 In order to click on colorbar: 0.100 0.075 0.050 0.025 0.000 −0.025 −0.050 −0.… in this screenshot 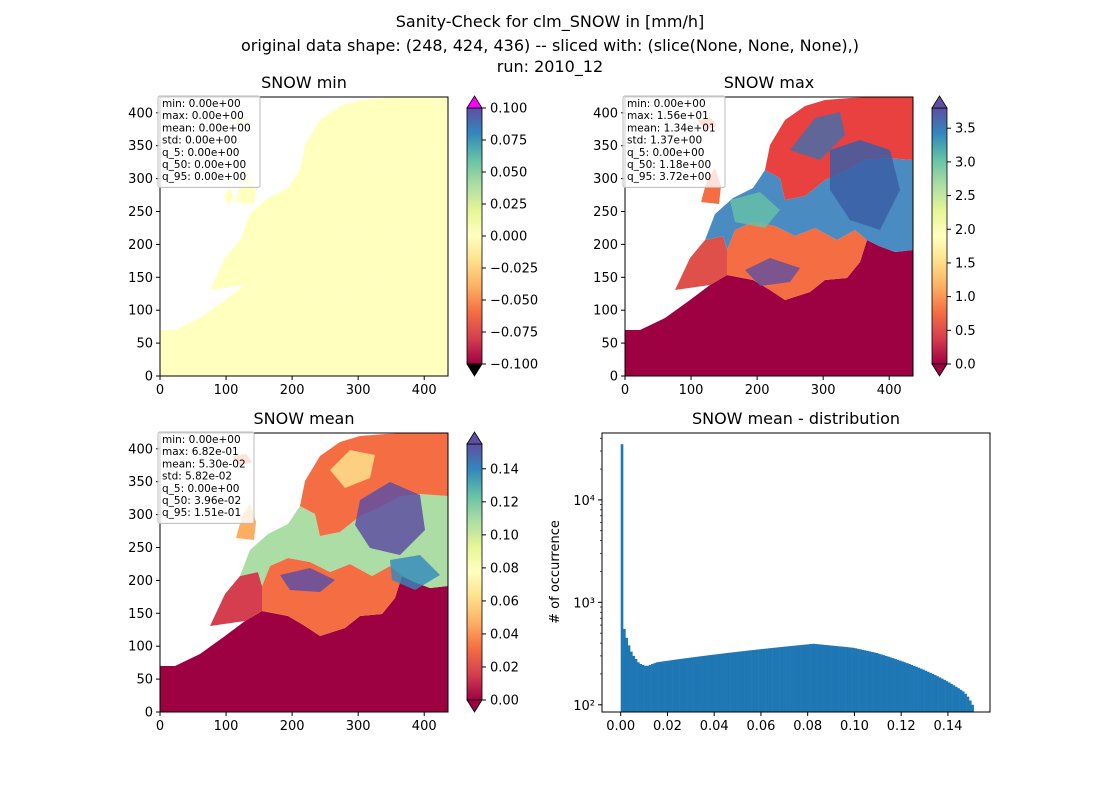, I will do `click(502, 236)`.